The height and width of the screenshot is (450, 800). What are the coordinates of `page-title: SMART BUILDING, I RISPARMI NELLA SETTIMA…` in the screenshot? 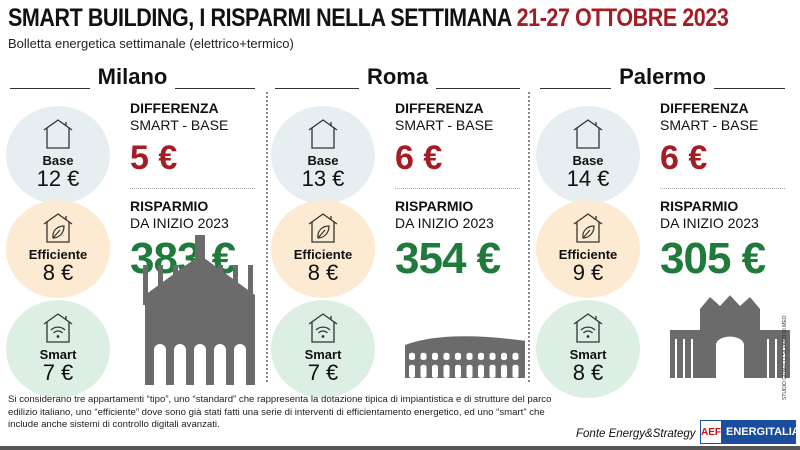 It's located at (368, 18).